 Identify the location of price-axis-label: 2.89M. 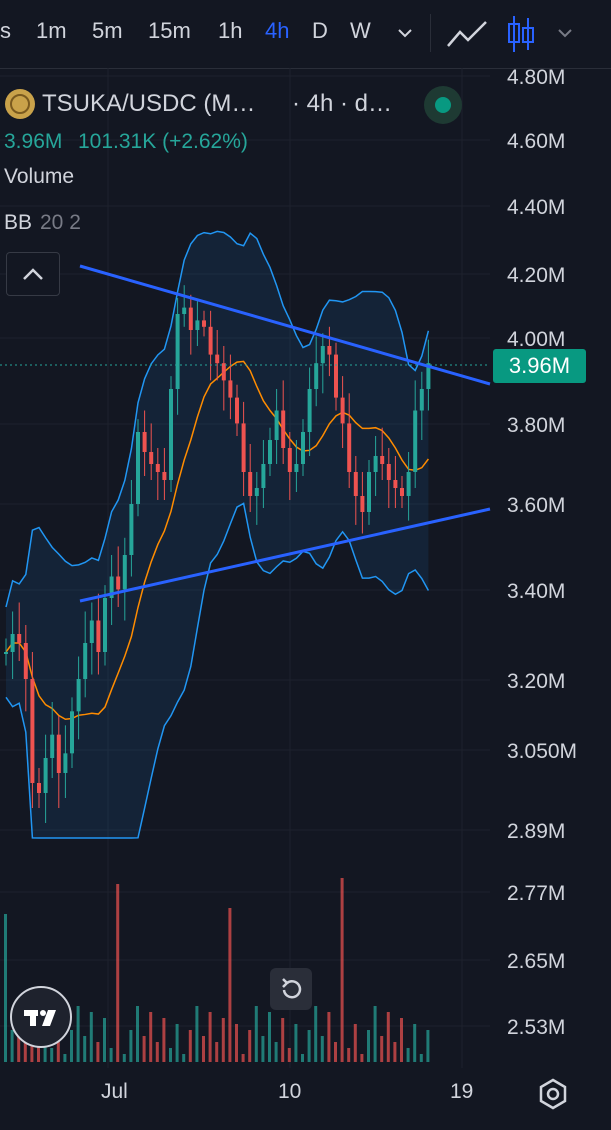
(536, 831).